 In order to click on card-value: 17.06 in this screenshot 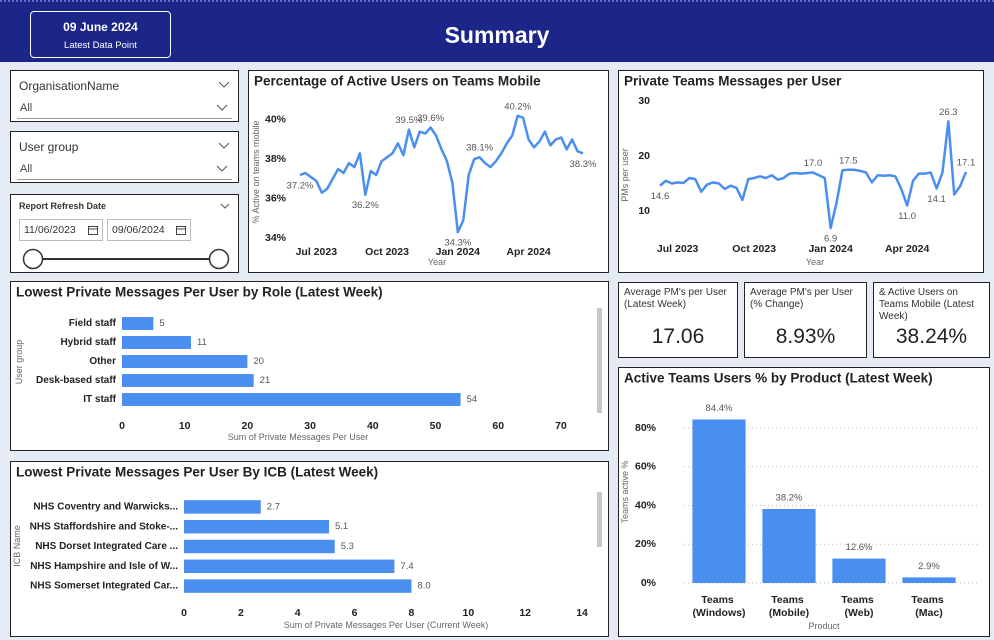, I will do `click(678, 336)`.